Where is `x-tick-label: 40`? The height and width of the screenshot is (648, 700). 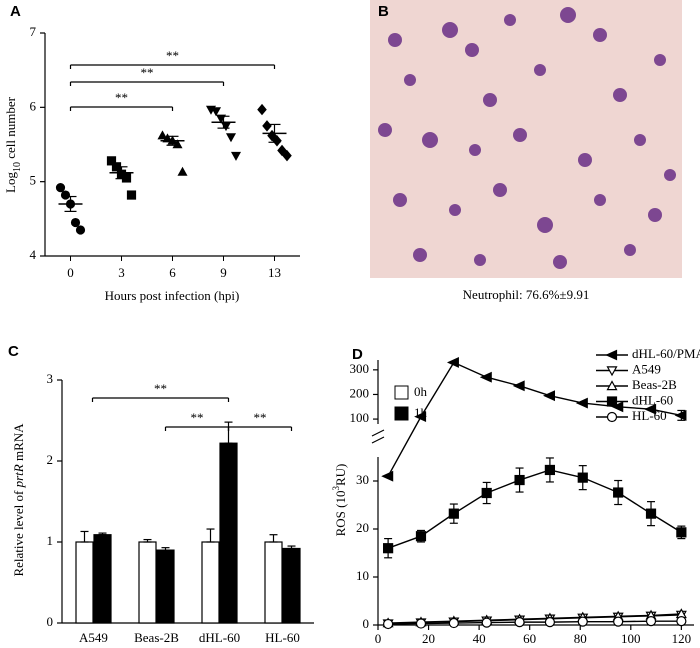 x-tick-label: 40 is located at coordinates (479, 638).